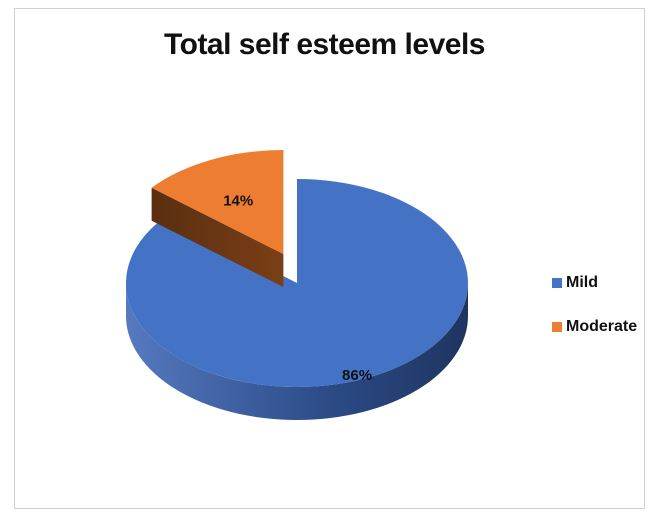 This screenshot has width=649, height=512. Describe the element at coordinates (582, 282) in the screenshot. I see `legend-label-mild: Mild` at that location.